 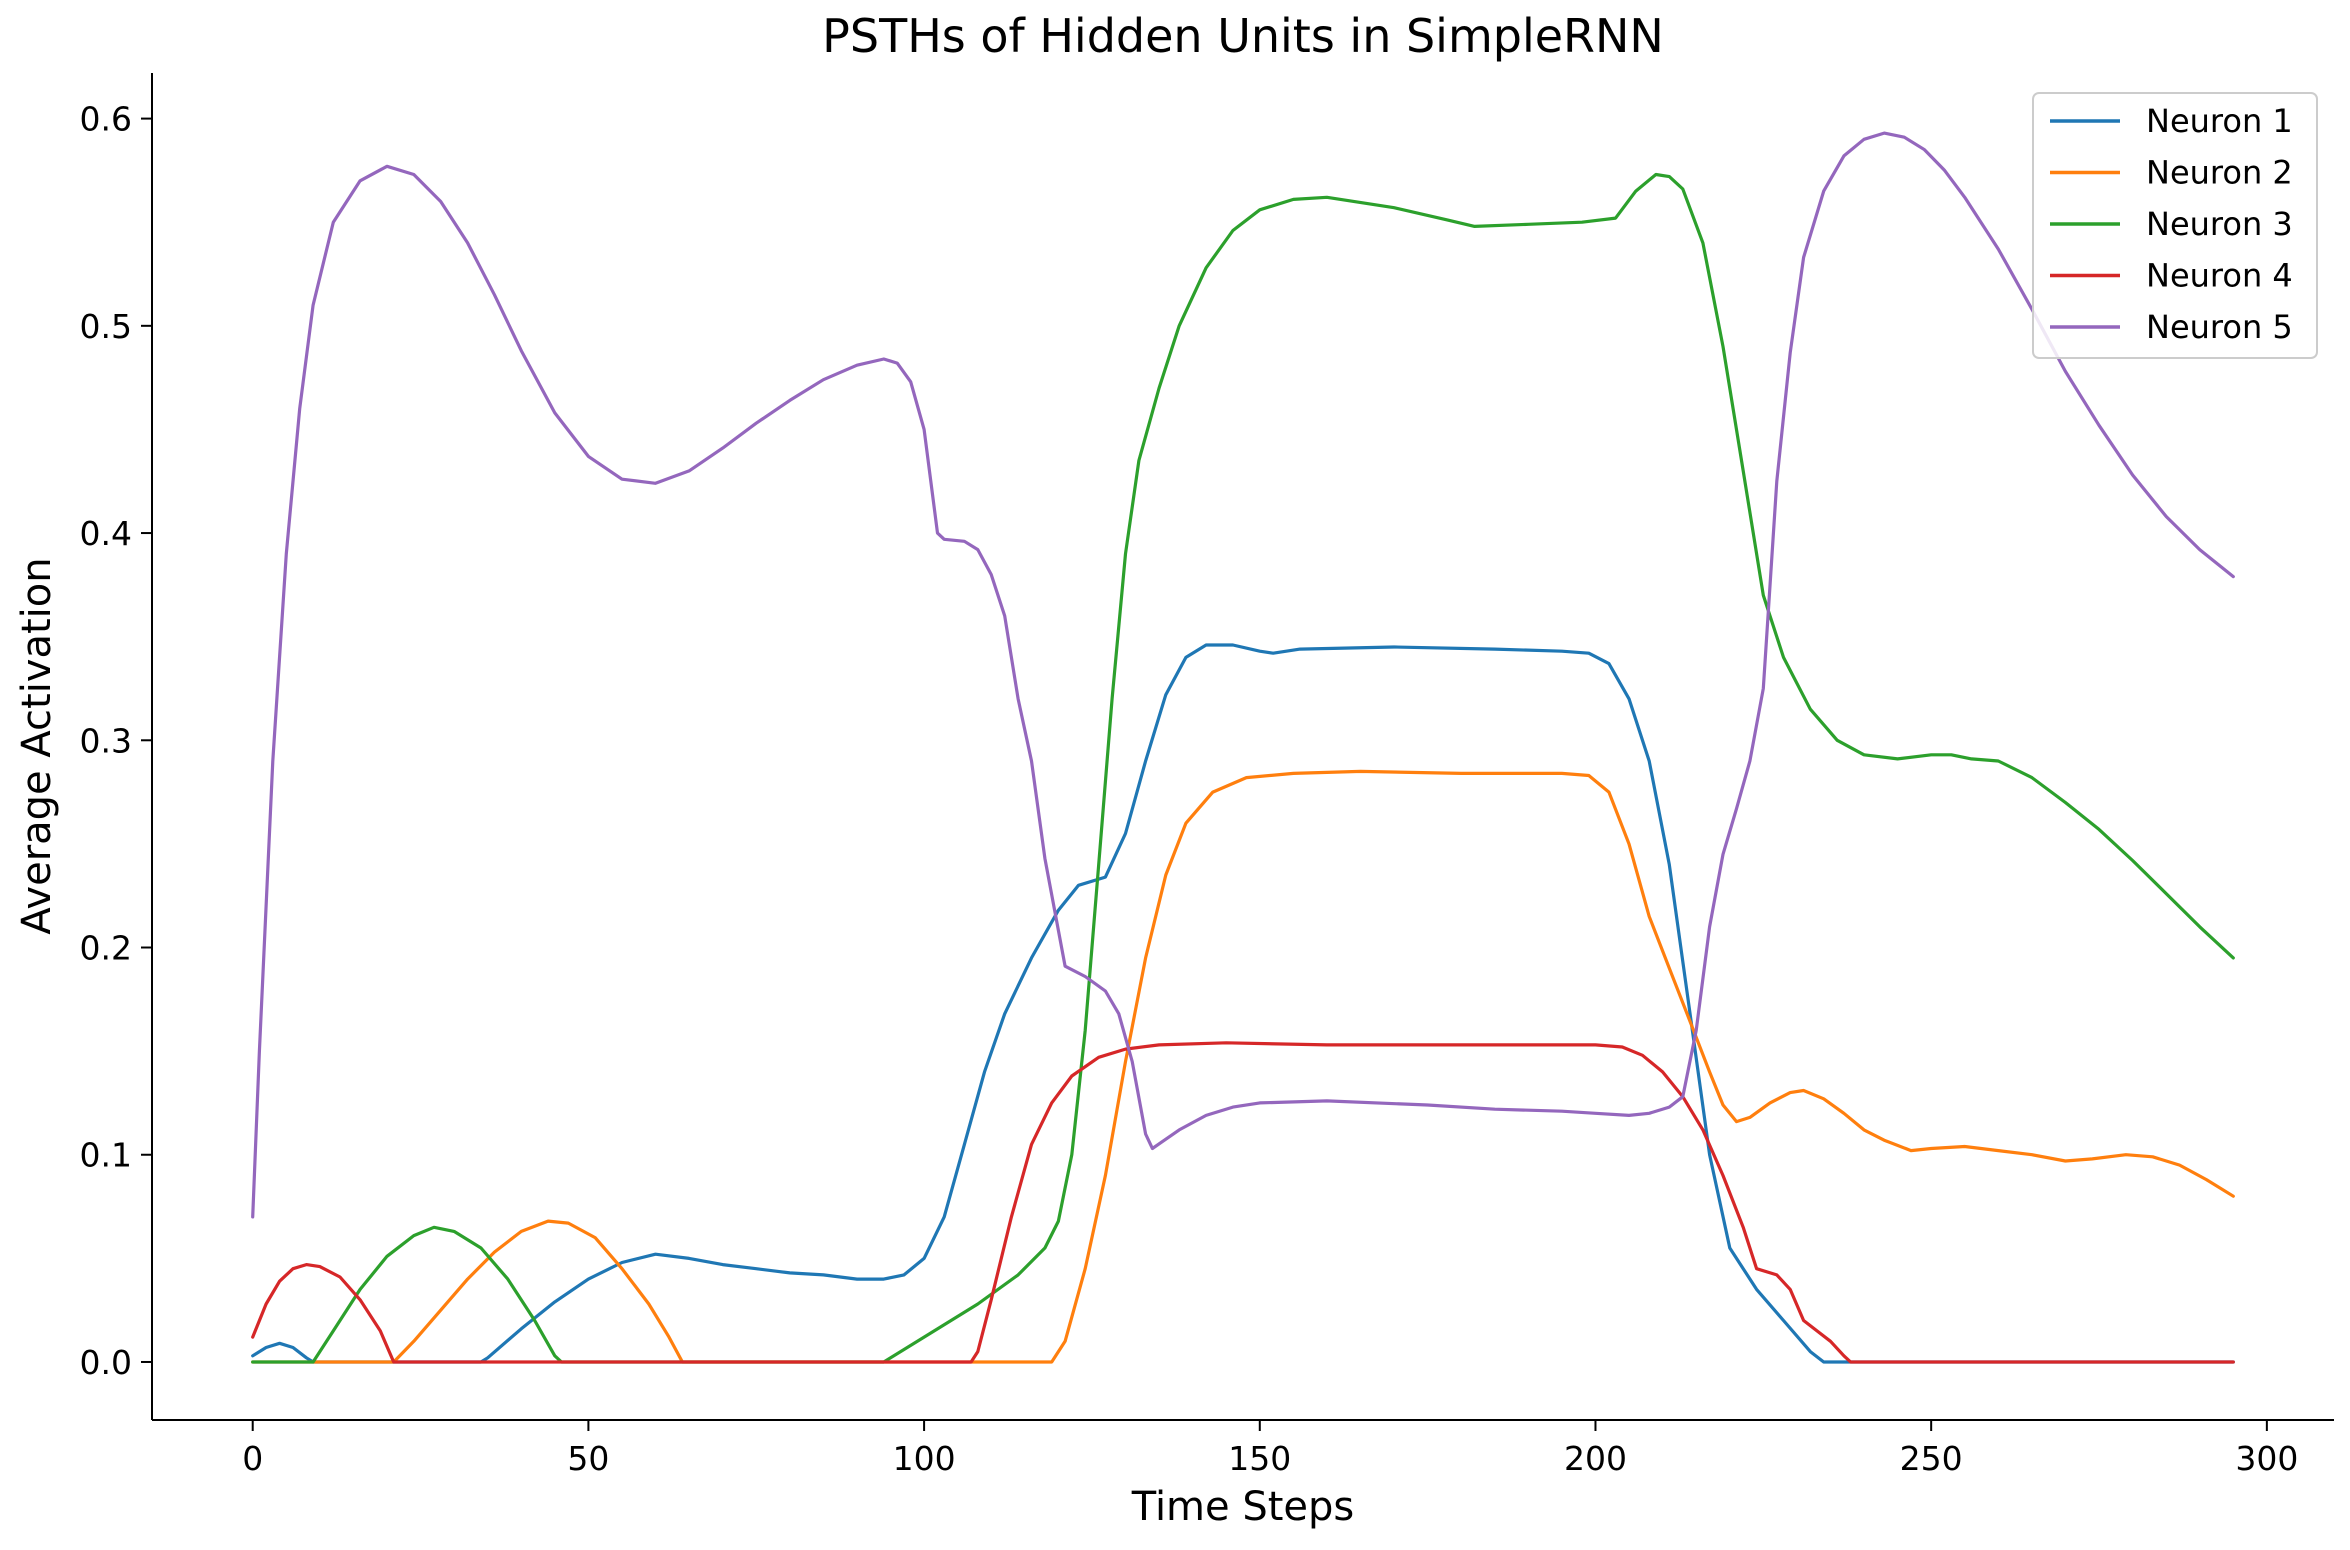 I want to click on x-tick-label: 50, so click(x=588, y=1458).